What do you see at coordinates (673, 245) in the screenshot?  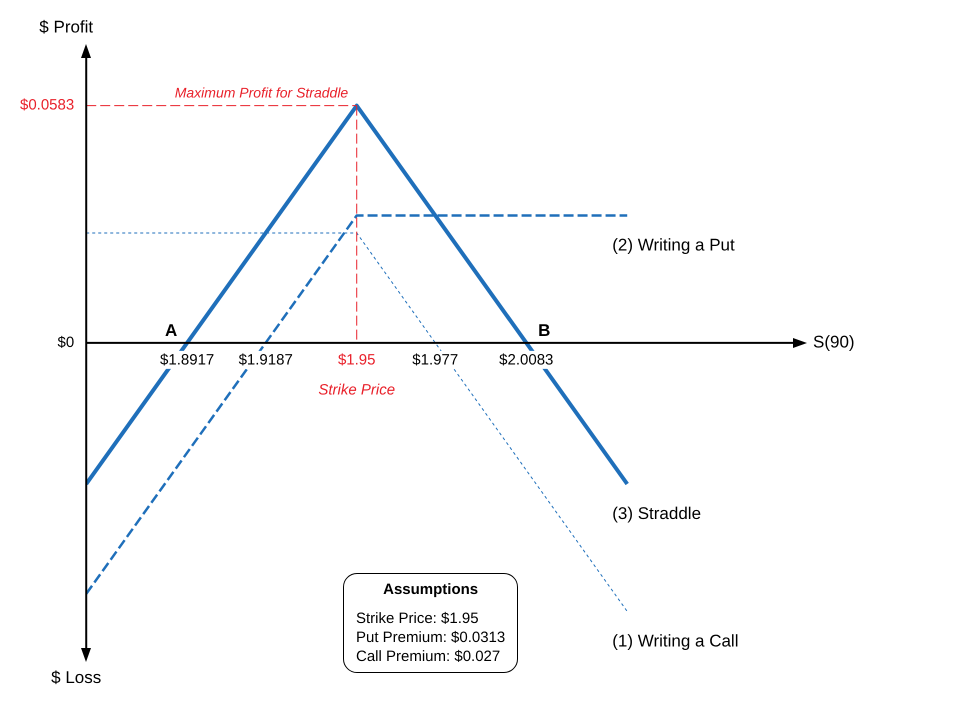 I see `series-label: (2) Writing a Put` at bounding box center [673, 245].